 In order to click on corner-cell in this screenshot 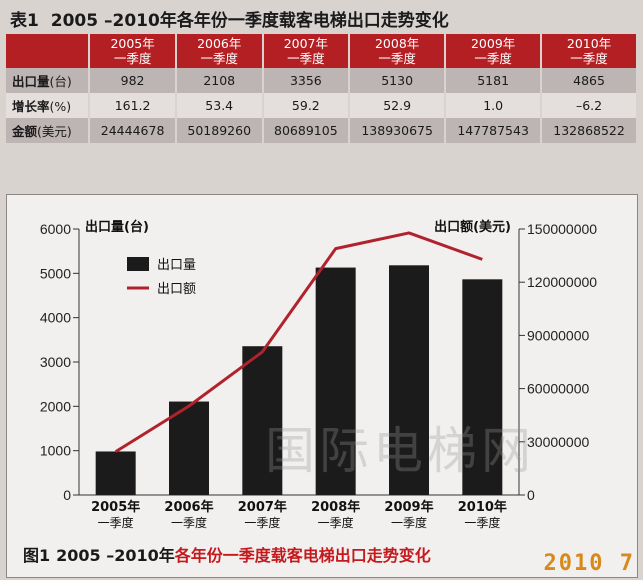, I will do `click(48, 51)`.